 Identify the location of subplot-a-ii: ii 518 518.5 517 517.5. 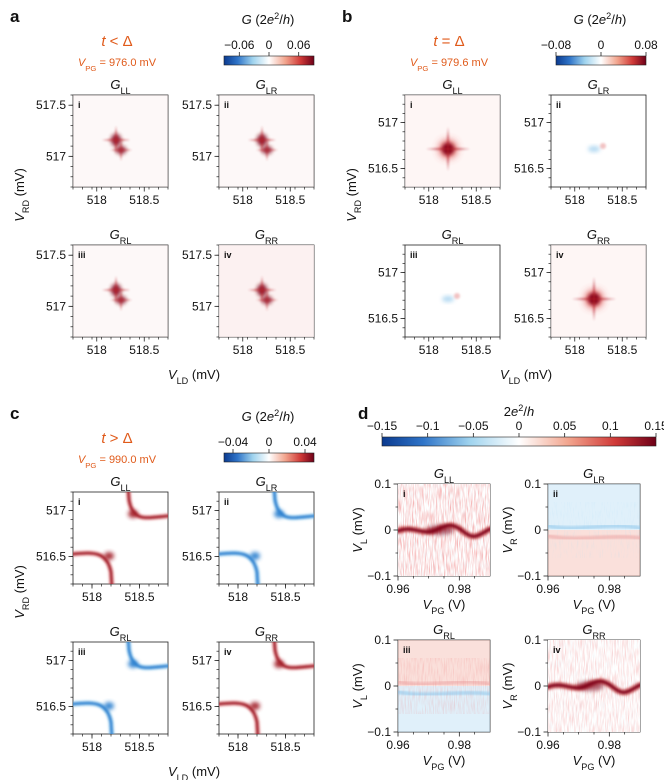
(248, 150).